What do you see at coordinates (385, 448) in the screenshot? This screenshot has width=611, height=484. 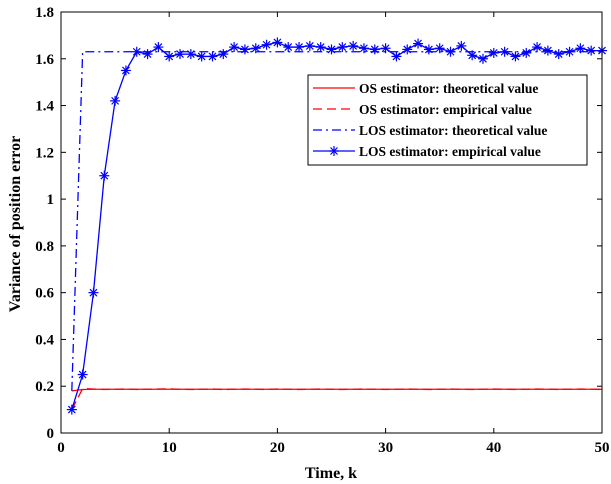 I see `x-tick-label: 30` at bounding box center [385, 448].